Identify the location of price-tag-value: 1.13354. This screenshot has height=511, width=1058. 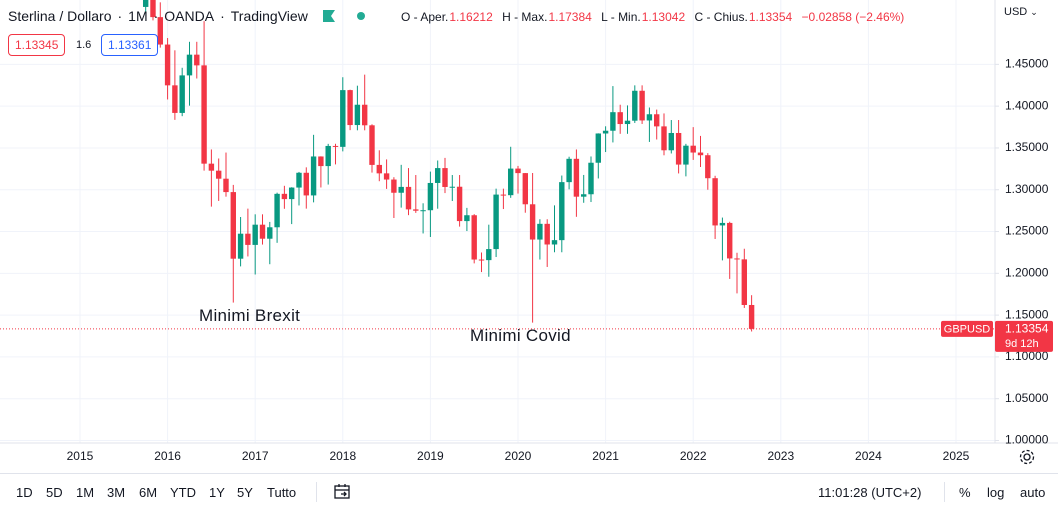
(1027, 329).